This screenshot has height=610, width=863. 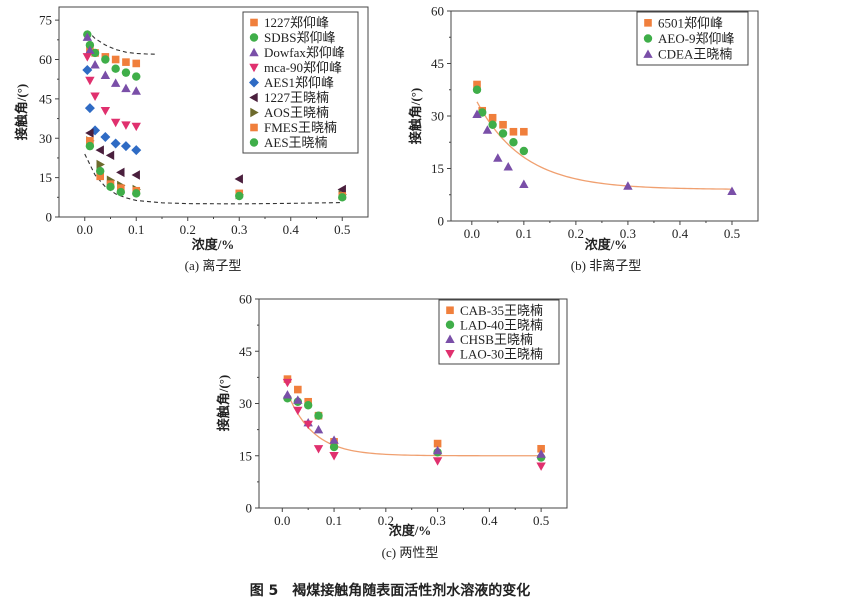 What do you see at coordinates (239, 229) in the screenshot?
I see `x-tick-label: 0.3` at bounding box center [239, 229].